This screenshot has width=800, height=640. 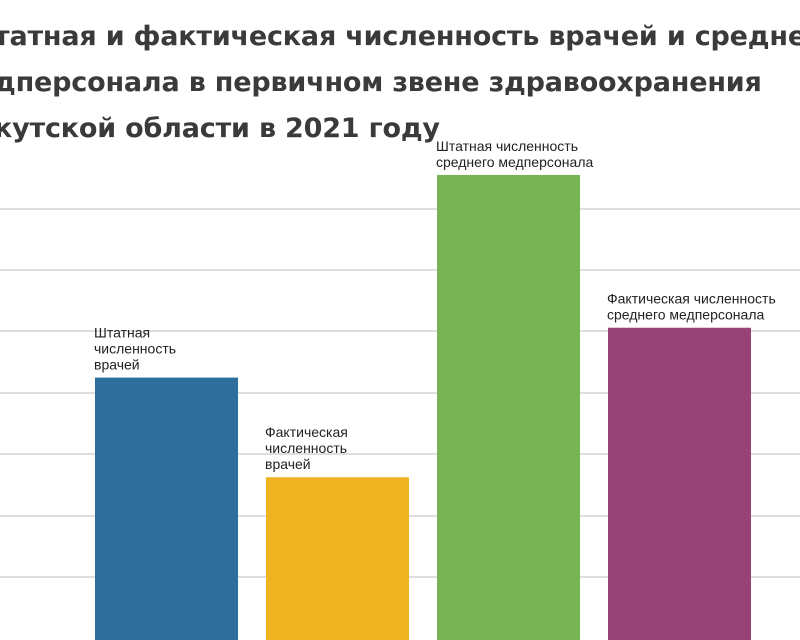 I want to click on chart-title-line-3: кутской области в 2021 году, so click(x=220, y=128).